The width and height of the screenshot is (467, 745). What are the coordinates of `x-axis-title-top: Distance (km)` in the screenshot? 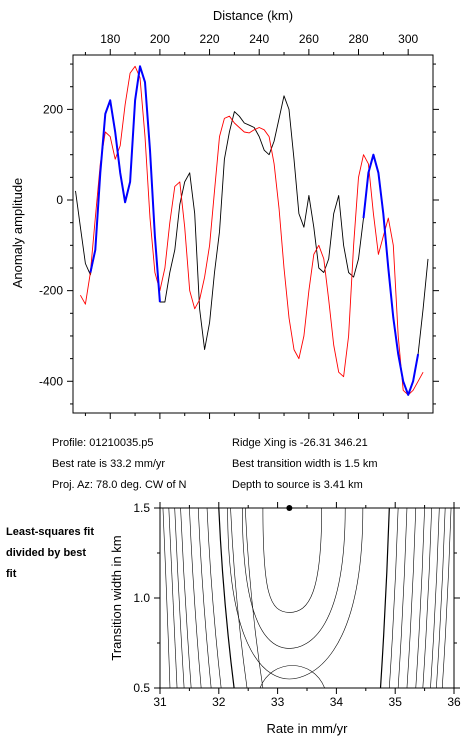 It's located at (253, 15).